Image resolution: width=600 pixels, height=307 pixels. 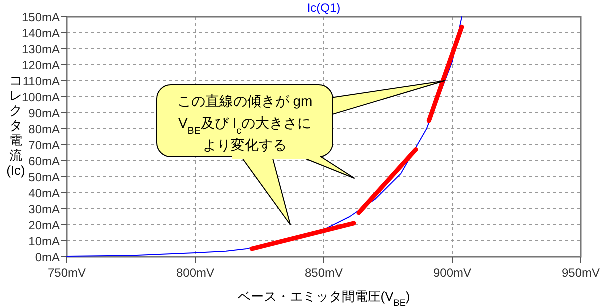 What do you see at coordinates (44, 129) in the screenshot?
I see `y-tick-label: 80mA` at bounding box center [44, 129].